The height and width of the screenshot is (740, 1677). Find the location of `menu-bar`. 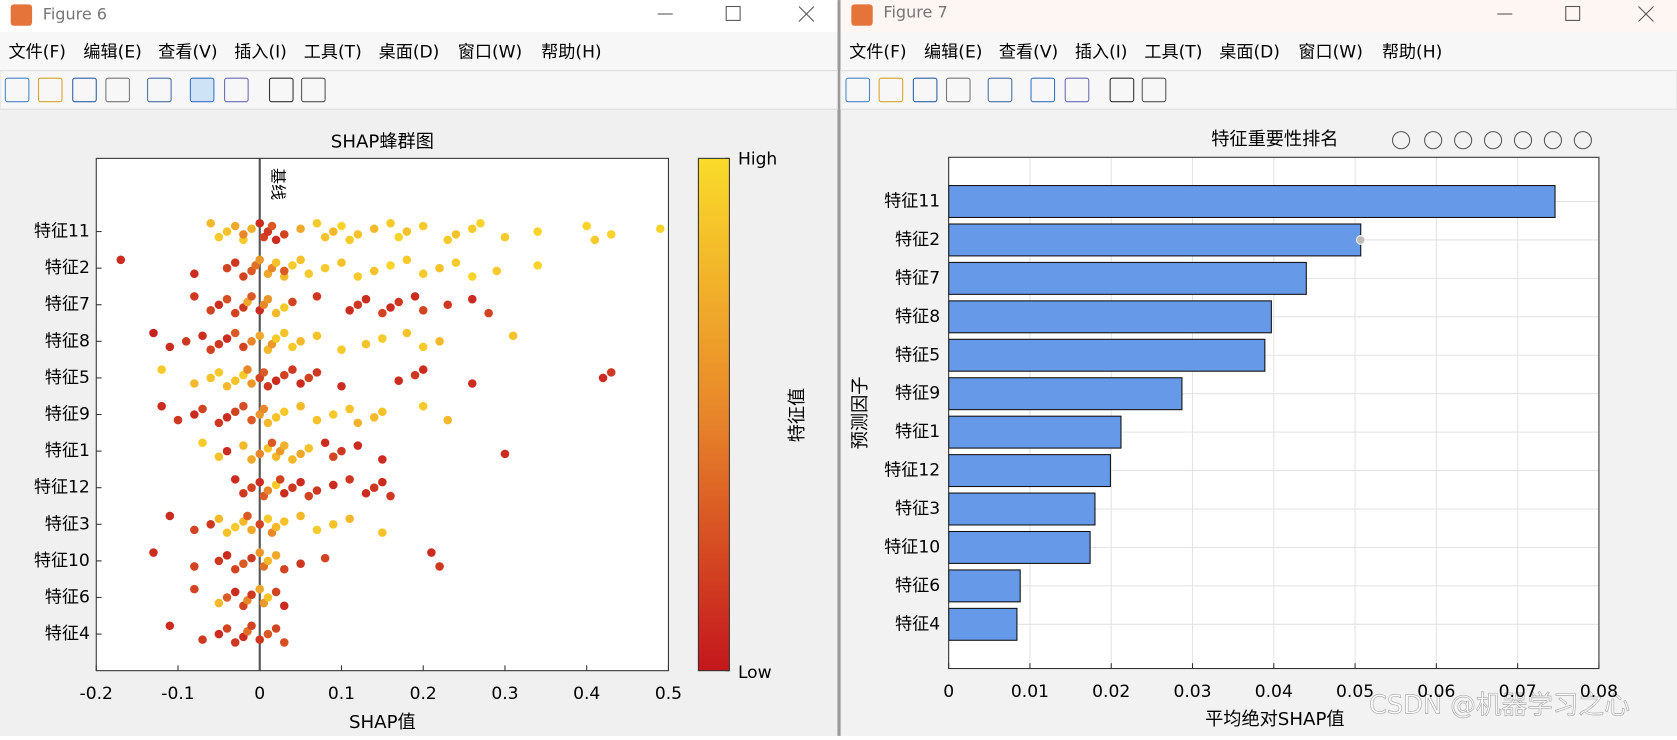

menu-bar is located at coordinates (419, 51).